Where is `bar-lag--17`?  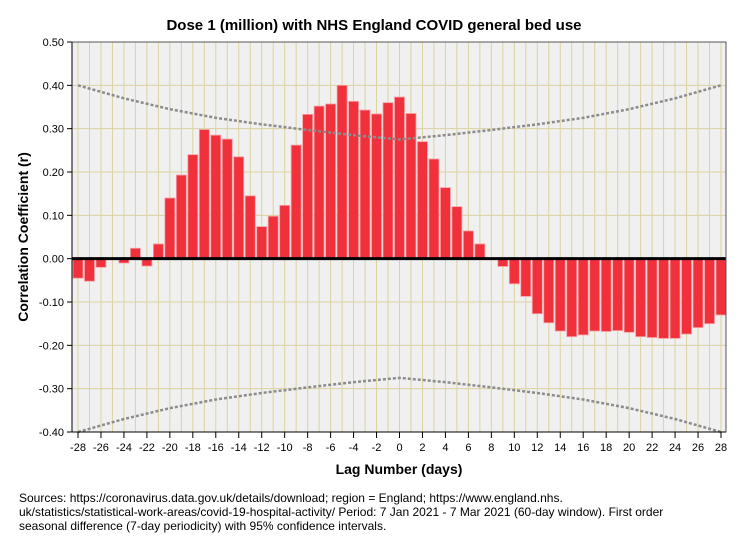
bar-lag--17 is located at coordinates (204, 194).